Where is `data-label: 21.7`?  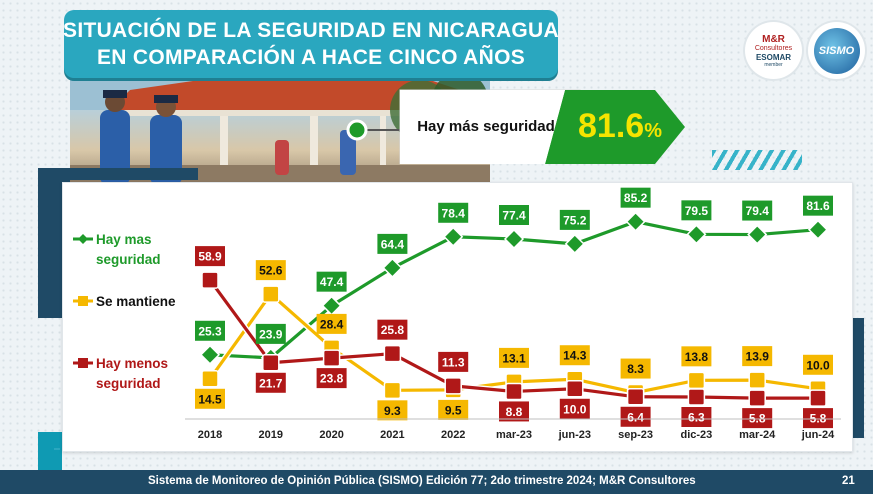
data-label: 21.7 is located at coordinates (271, 383).